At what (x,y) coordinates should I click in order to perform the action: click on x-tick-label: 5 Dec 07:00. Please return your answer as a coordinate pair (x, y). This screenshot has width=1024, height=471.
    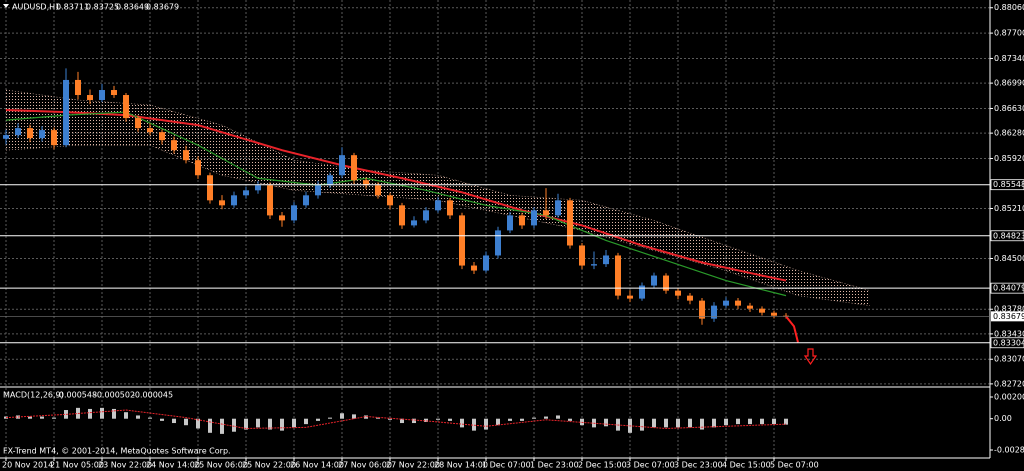
    Looking at the image, I should click on (794, 465).